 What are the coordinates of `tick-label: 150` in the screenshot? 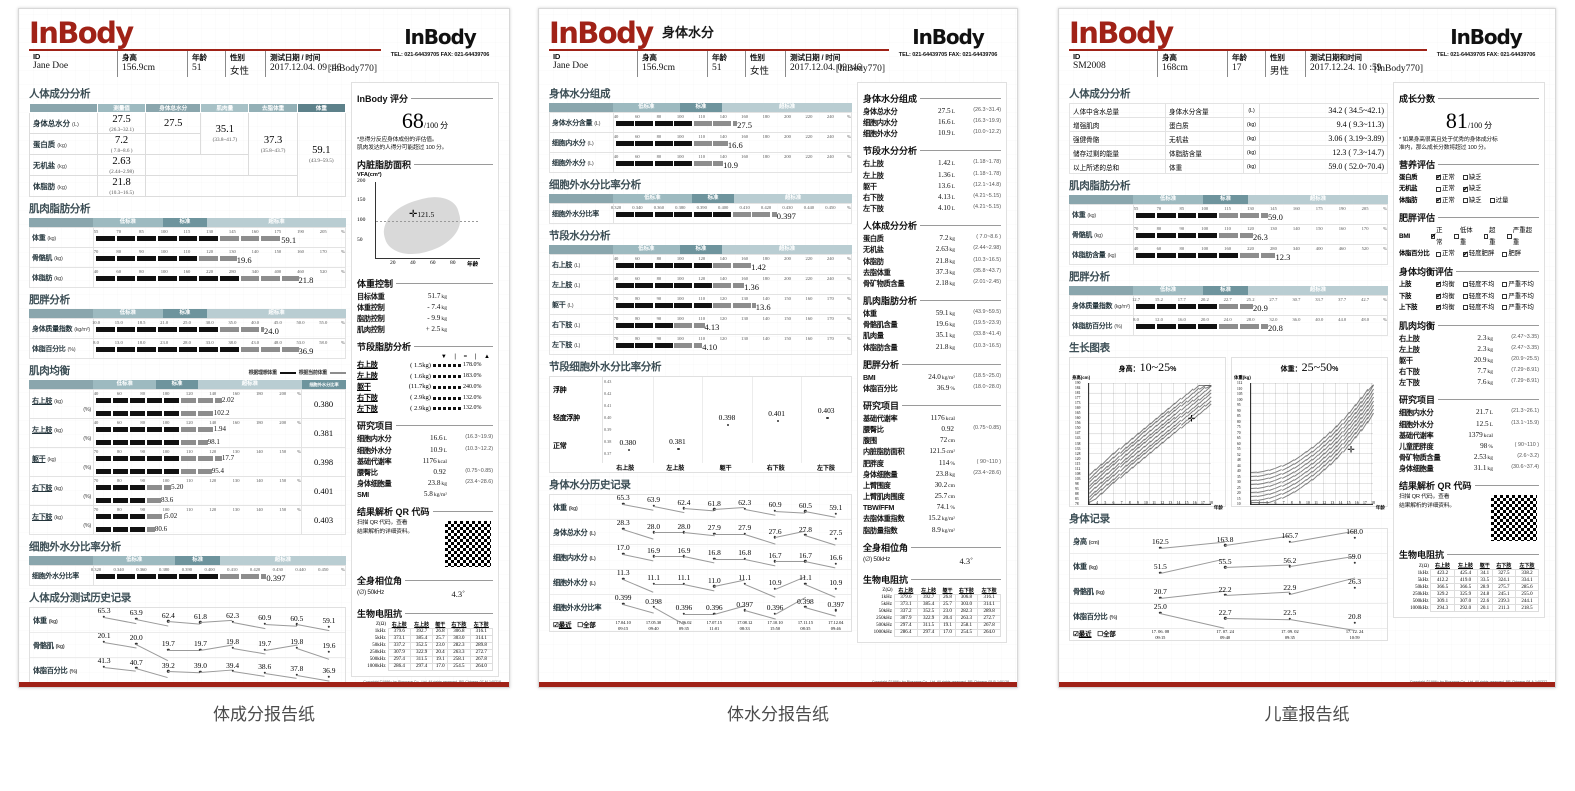 It's located at (278, 251).